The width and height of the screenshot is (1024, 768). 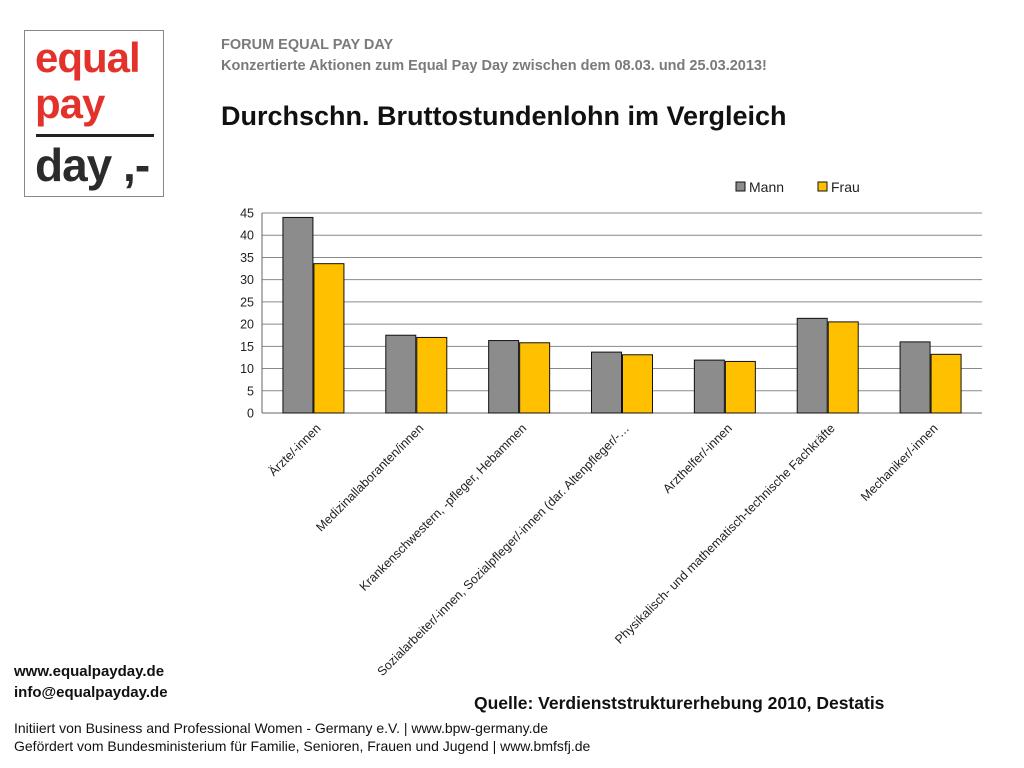 What do you see at coordinates (697, 458) in the screenshot?
I see `x-category-label: Arzthelfer/-innen` at bounding box center [697, 458].